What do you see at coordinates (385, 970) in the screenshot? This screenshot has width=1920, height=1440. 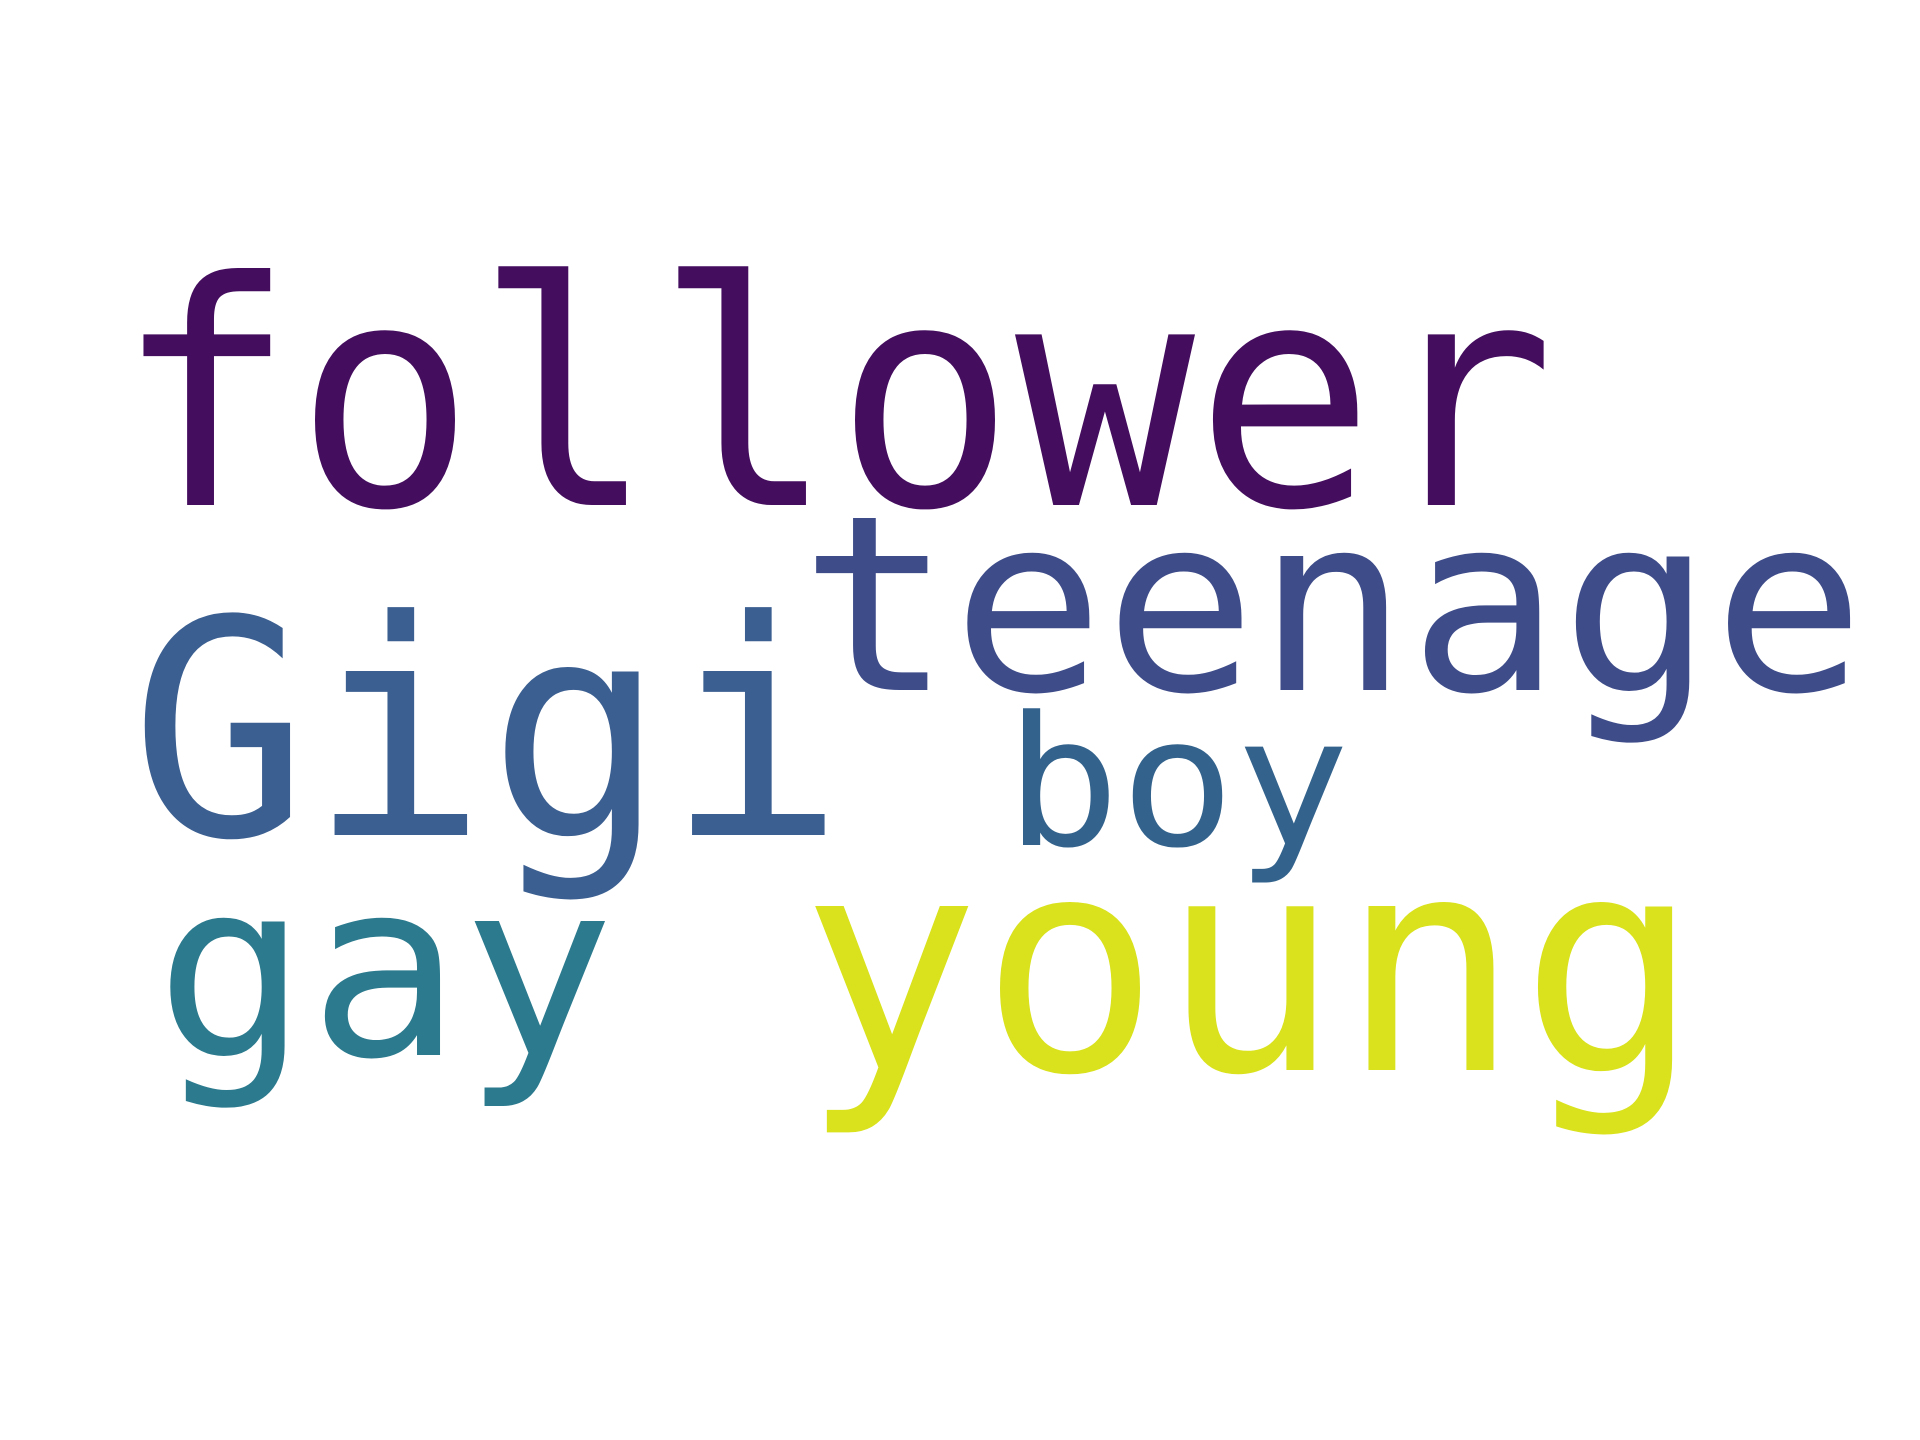 I see `word-gay: gay` at bounding box center [385, 970].